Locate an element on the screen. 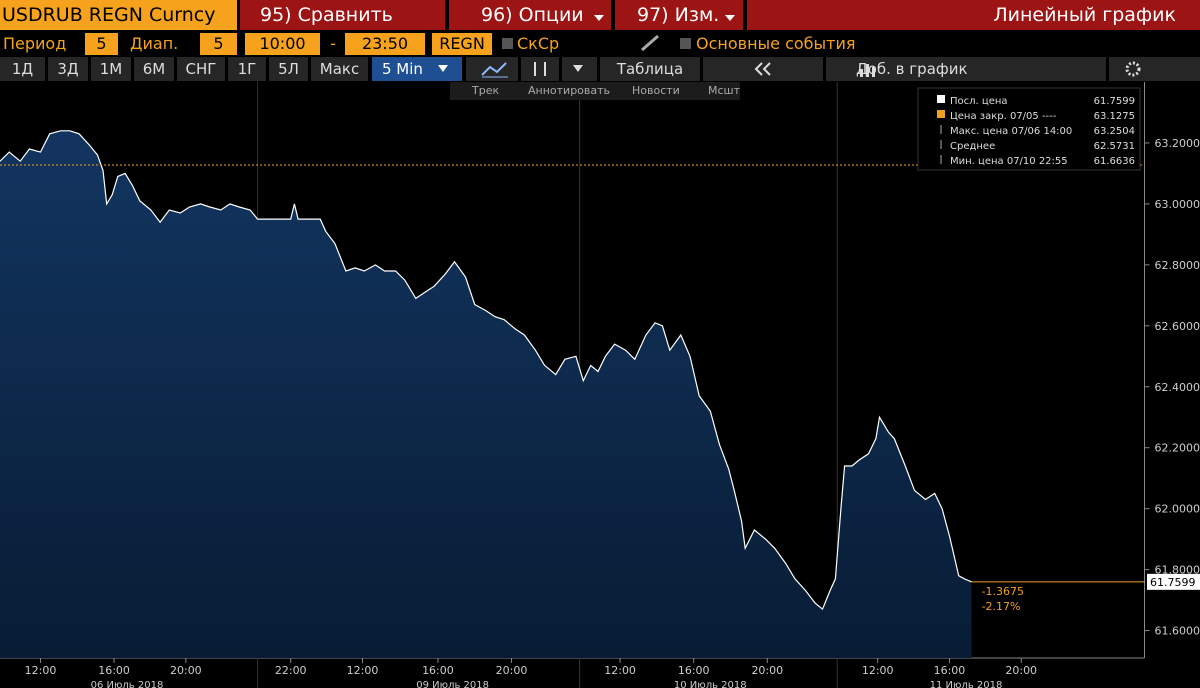 The width and height of the screenshot is (1200, 688). legend-box is located at coordinates (1029, 129).